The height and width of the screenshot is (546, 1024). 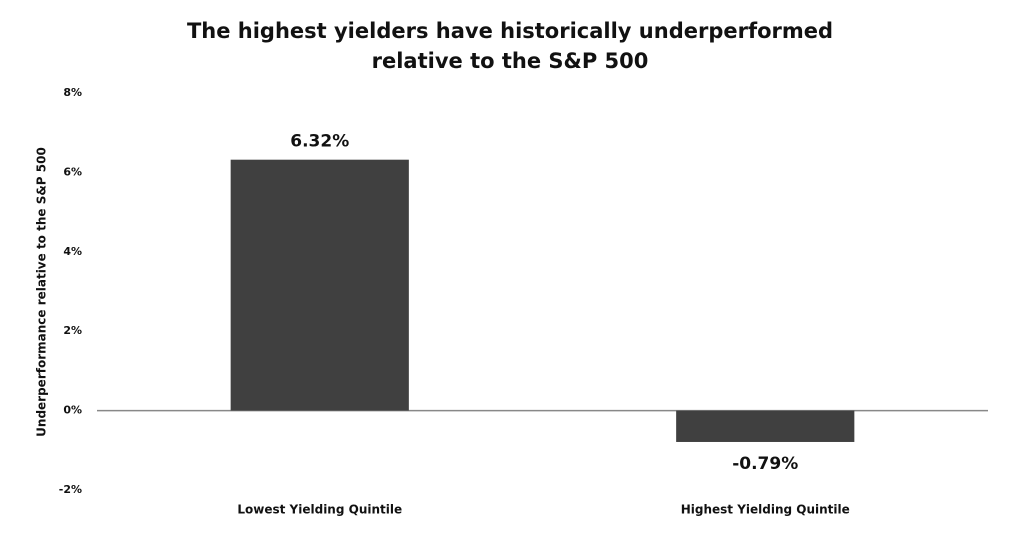 I want to click on y-tick-label: 4%, so click(x=72, y=251).